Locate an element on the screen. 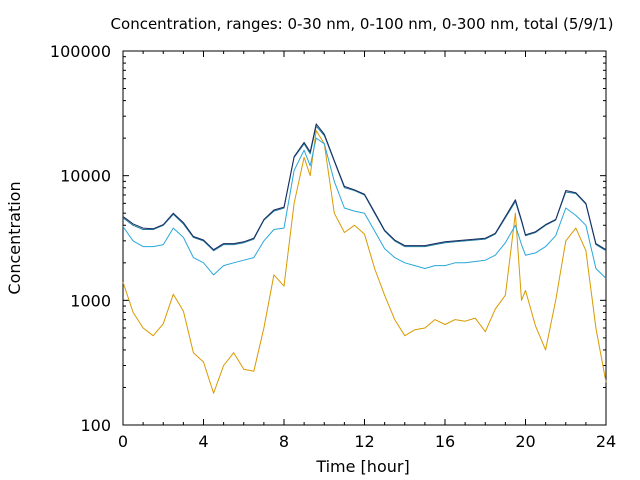  x-tick-label: 4 is located at coordinates (203, 441).